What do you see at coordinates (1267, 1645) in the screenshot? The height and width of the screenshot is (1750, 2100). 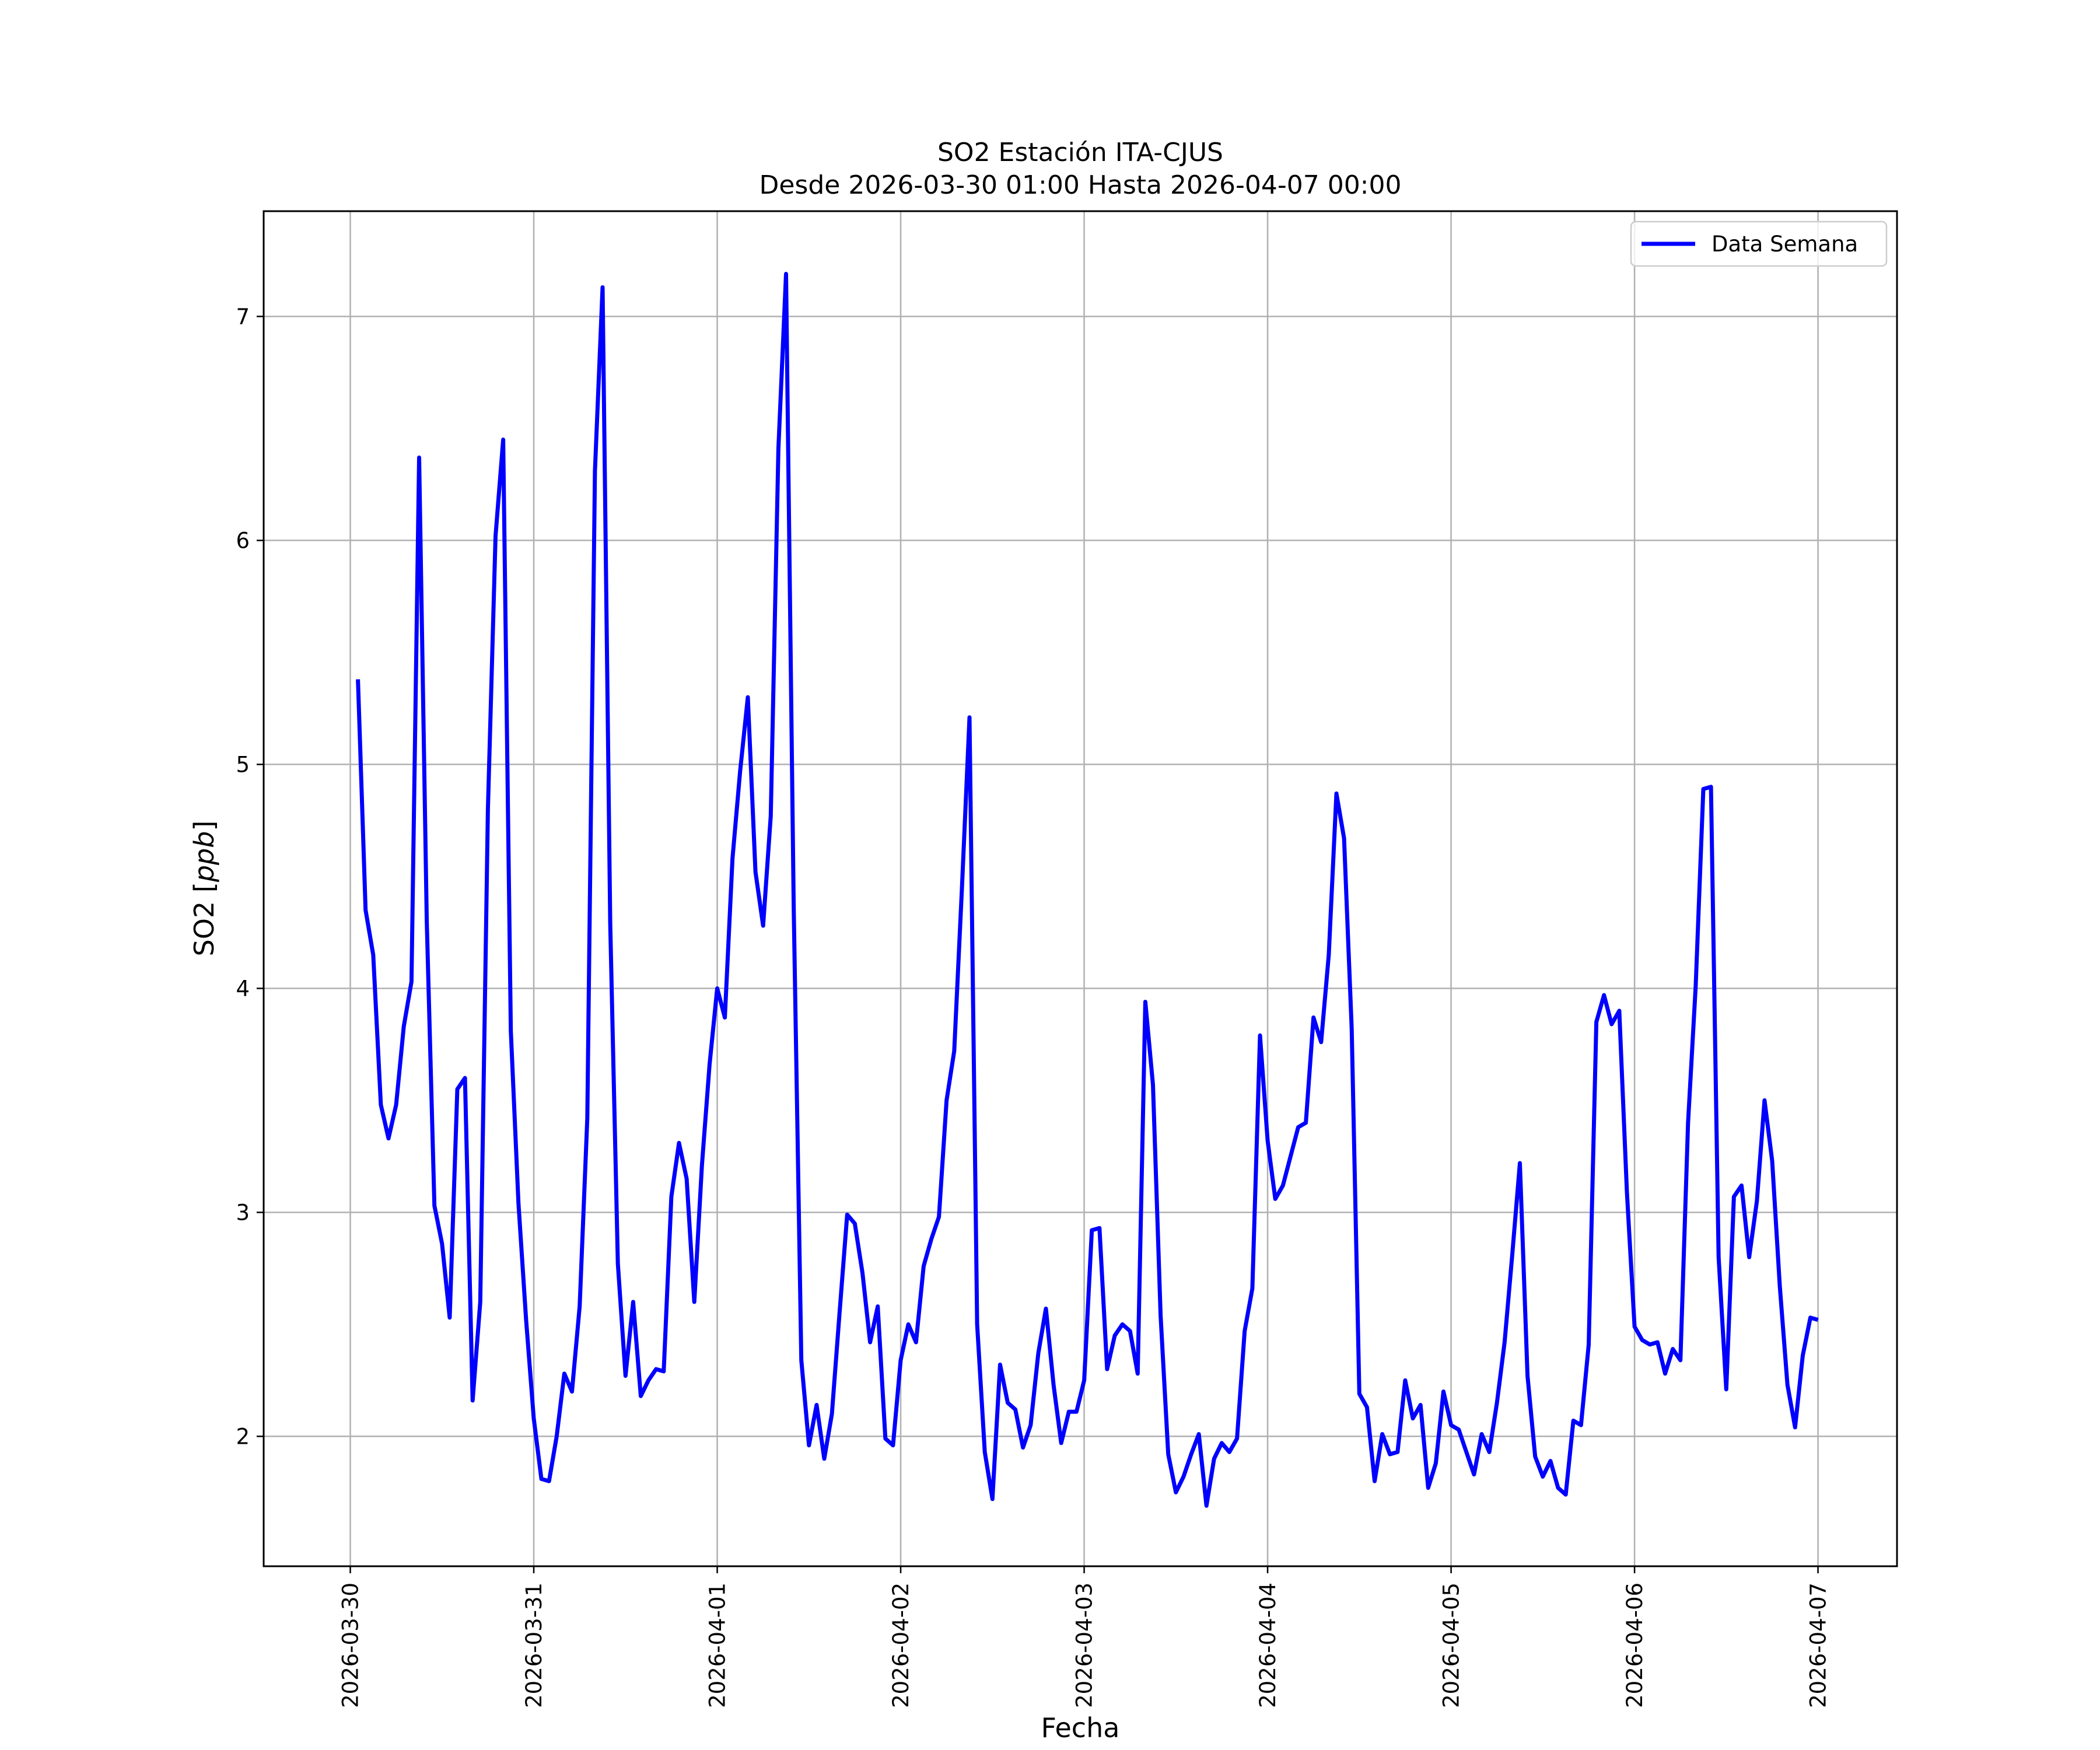 I see `x-tick-label: 2026-04-04` at bounding box center [1267, 1645].